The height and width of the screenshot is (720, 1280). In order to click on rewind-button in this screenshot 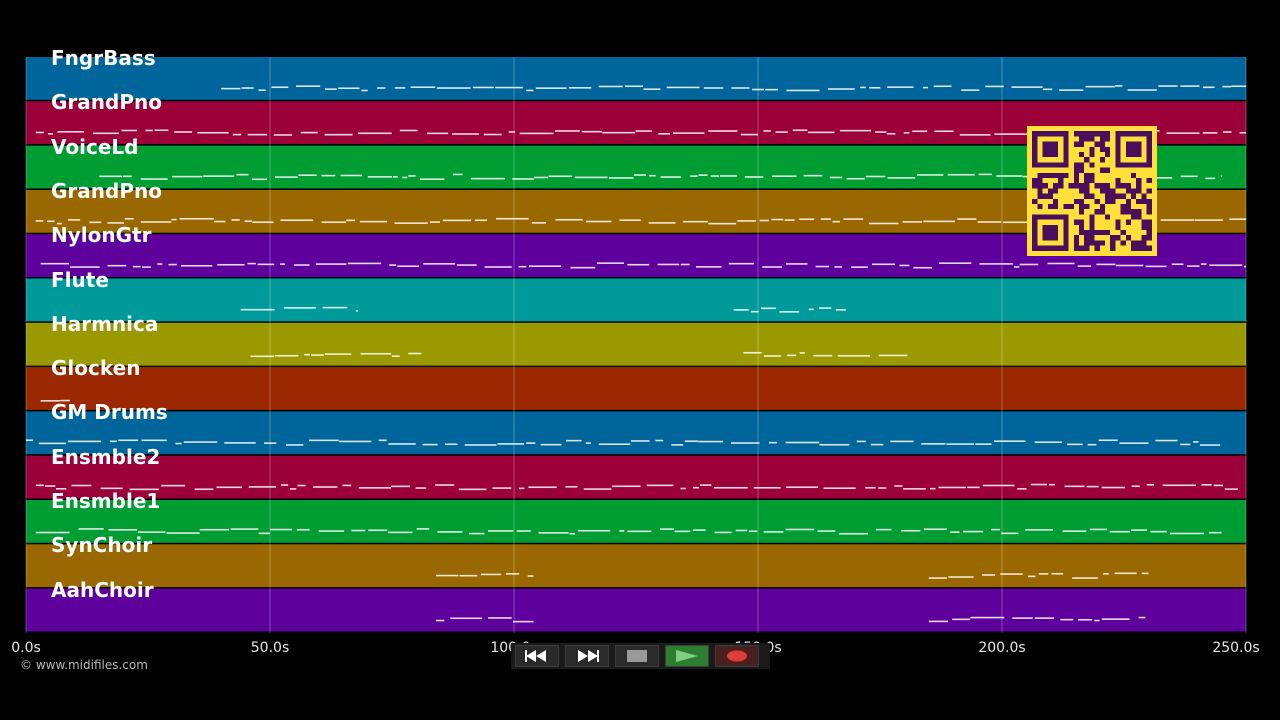, I will do `click(537, 656)`.